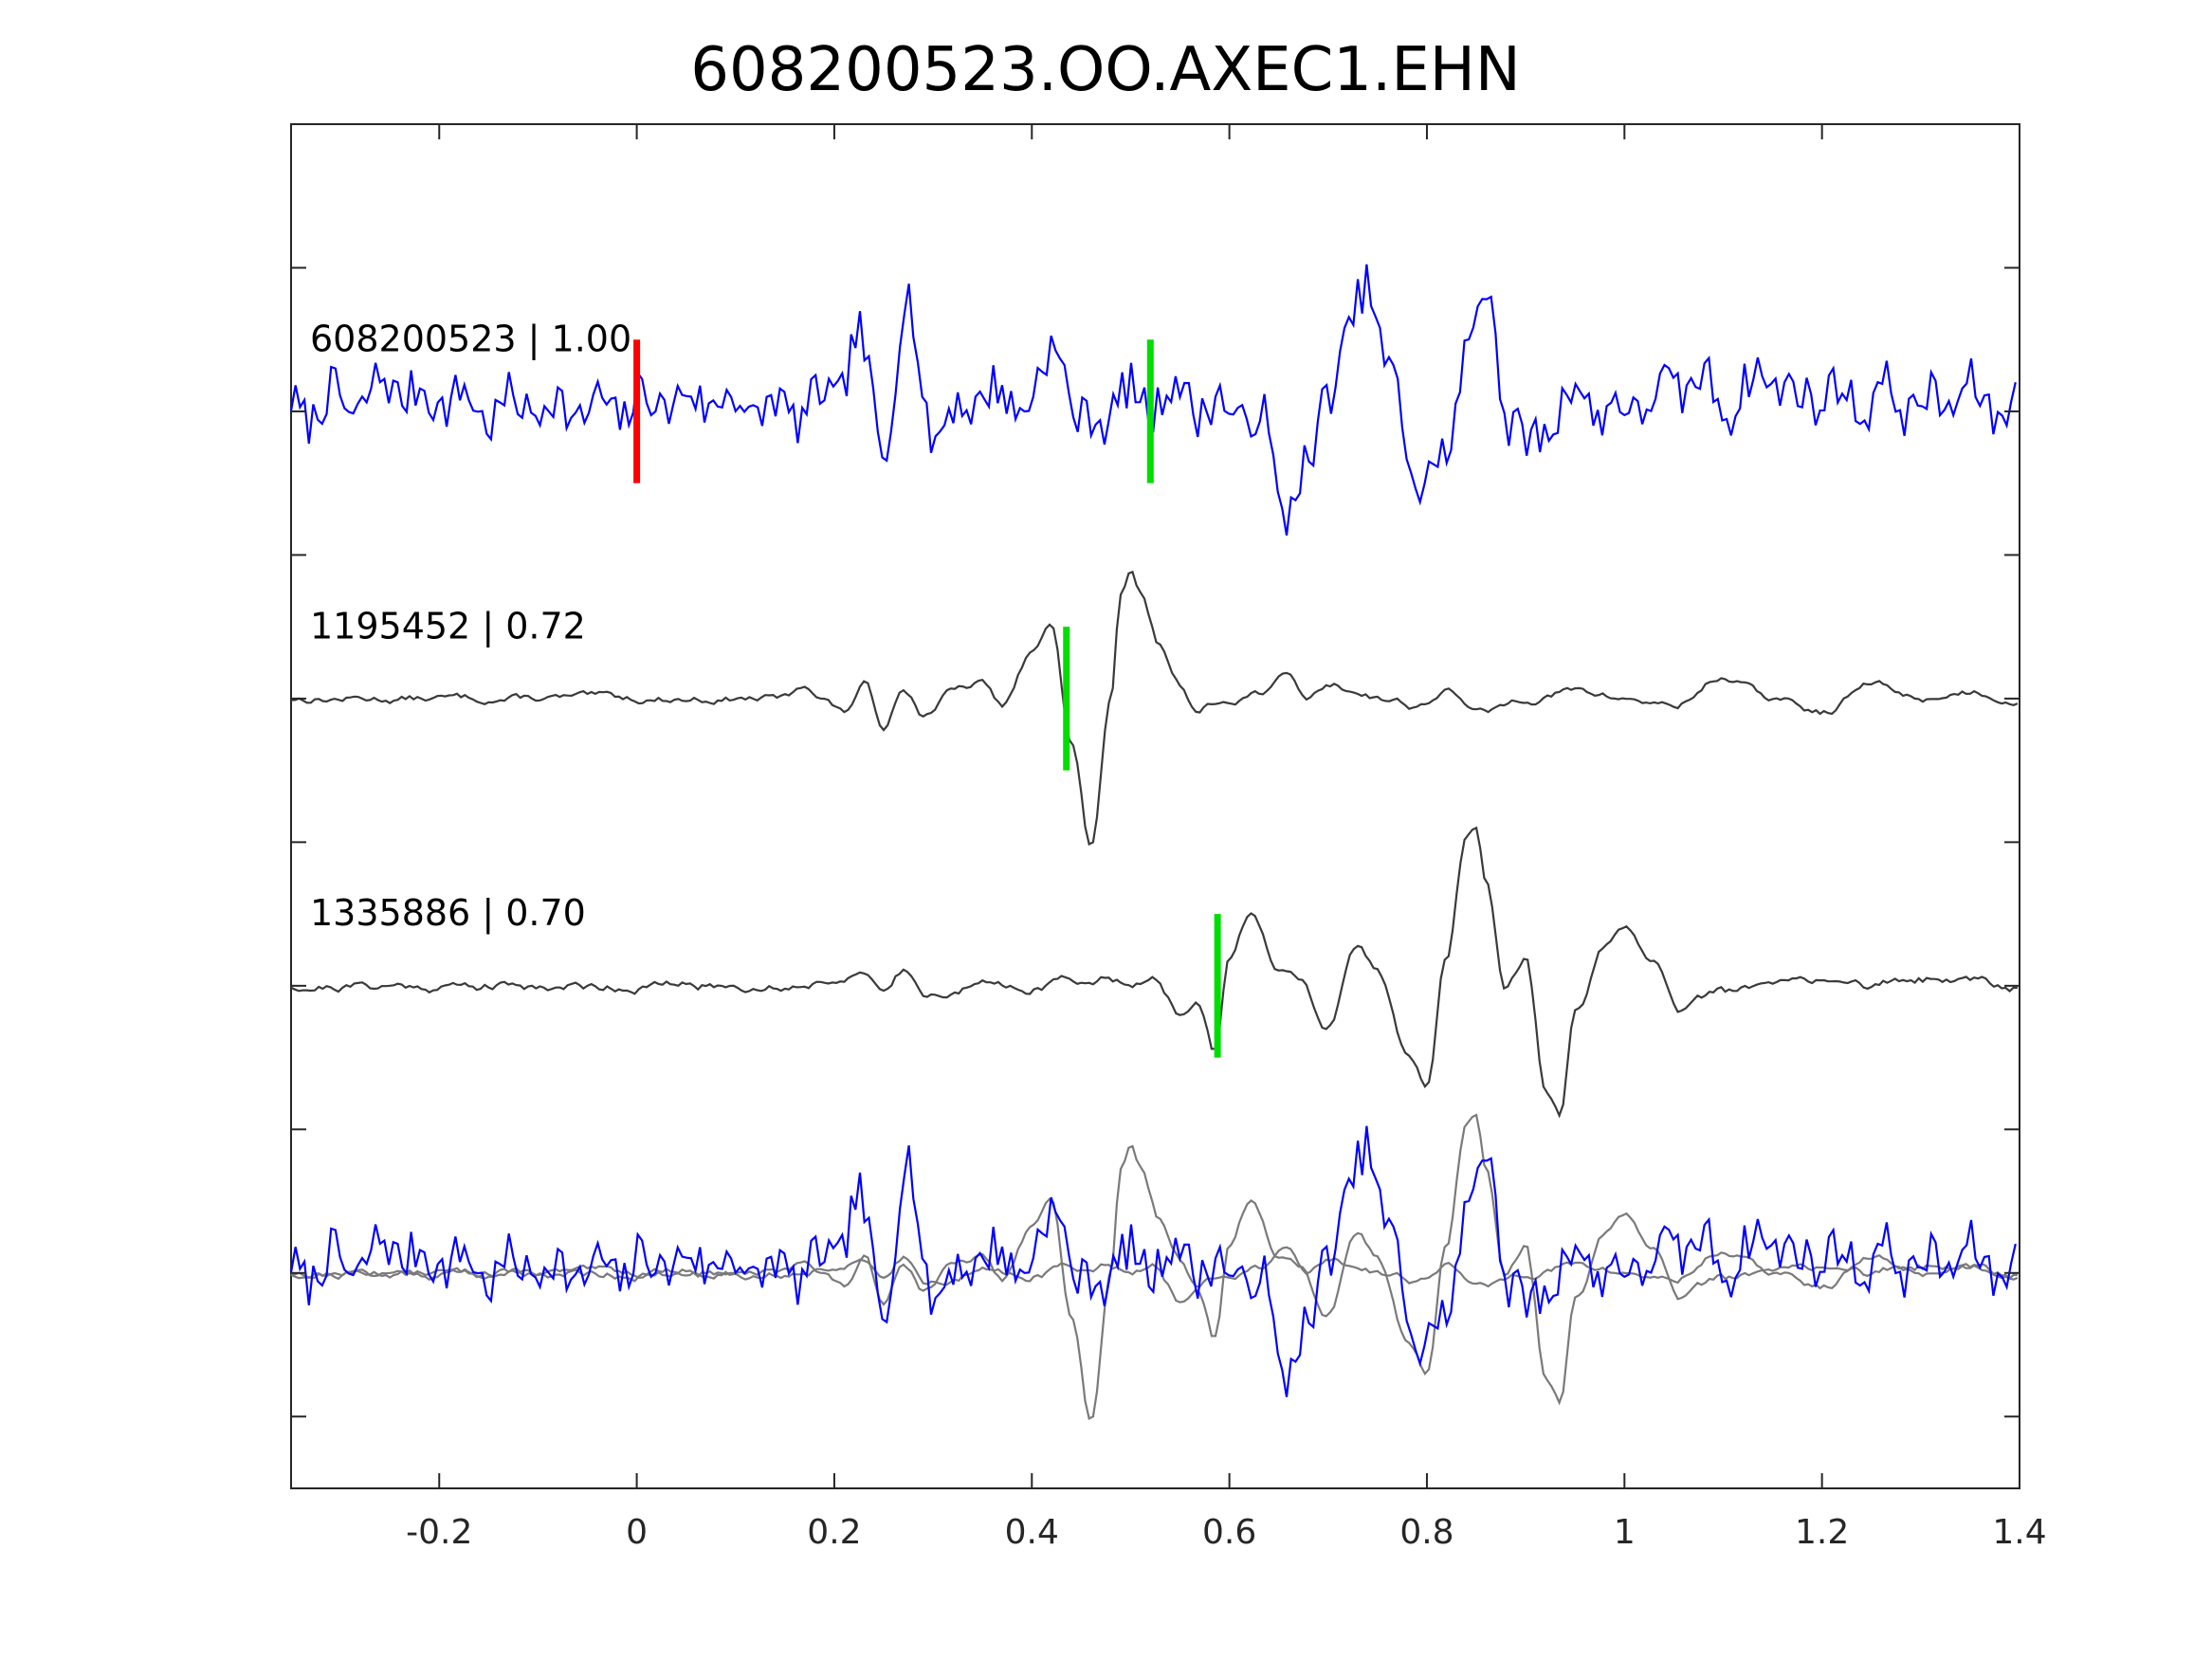 The image size is (2212, 1659). I want to click on x-tick-labels: -0.2 0 0.2 0.4 0.6 0.8 1 1.2 1.4, so click(1226, 1532).